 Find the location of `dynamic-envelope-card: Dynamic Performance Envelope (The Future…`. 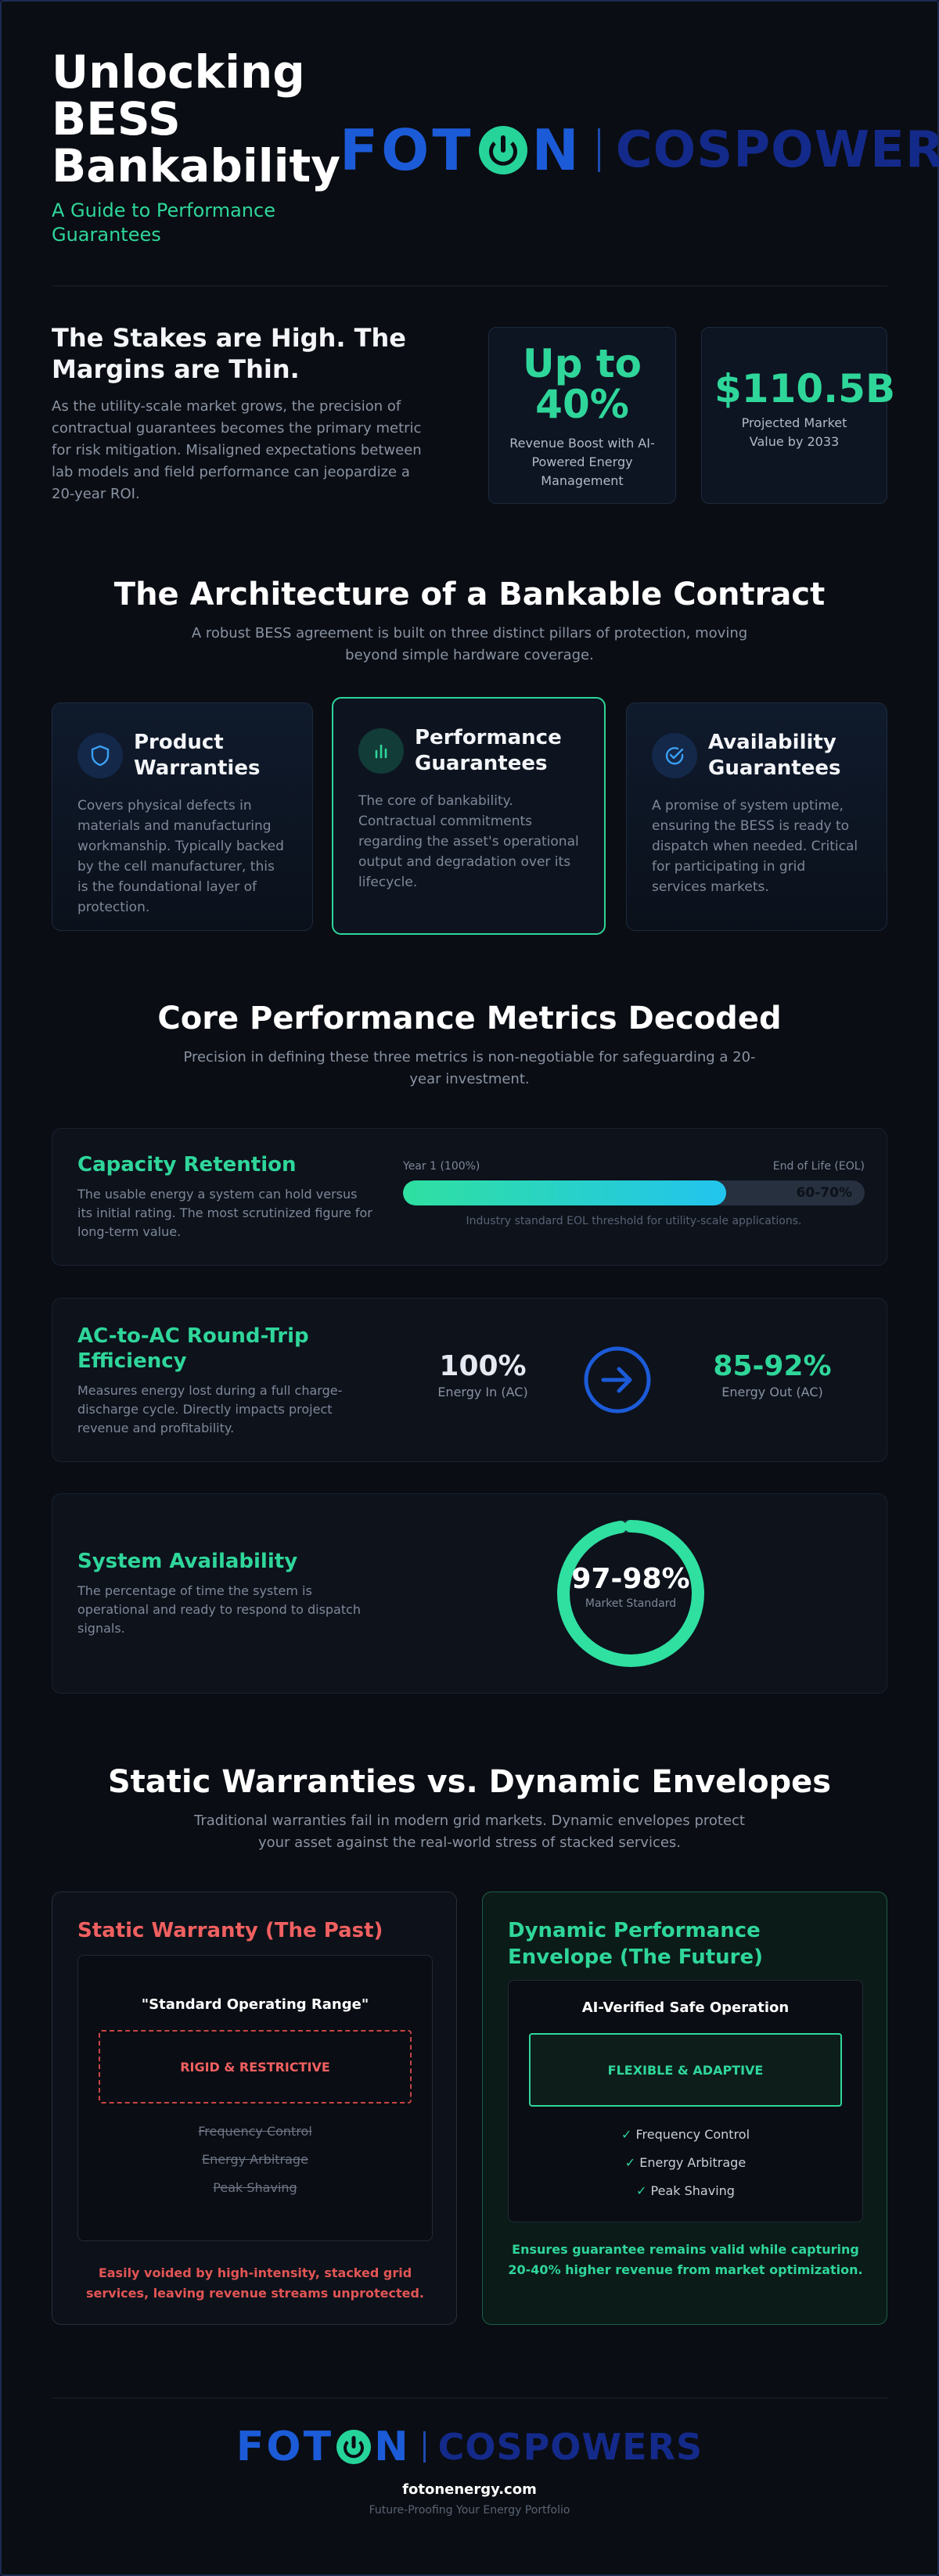

dynamic-envelope-card: Dynamic Performance Envelope (The Future… is located at coordinates (684, 2108).